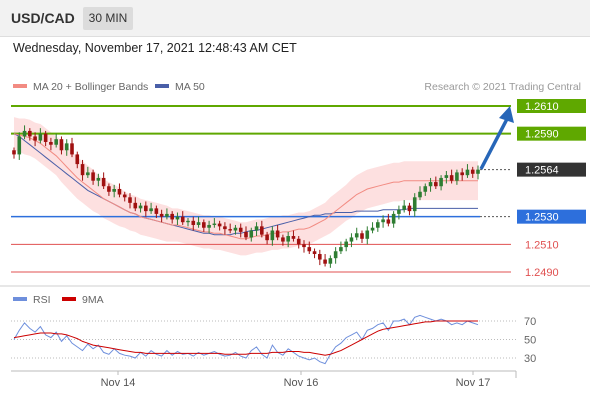 The width and height of the screenshot is (590, 400). I want to click on rsi-line, so click(246, 339).